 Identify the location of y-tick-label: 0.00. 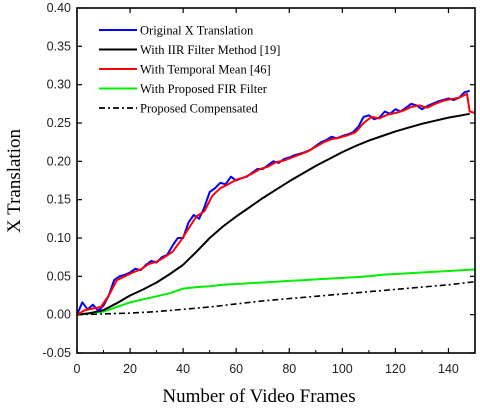
(59, 315).